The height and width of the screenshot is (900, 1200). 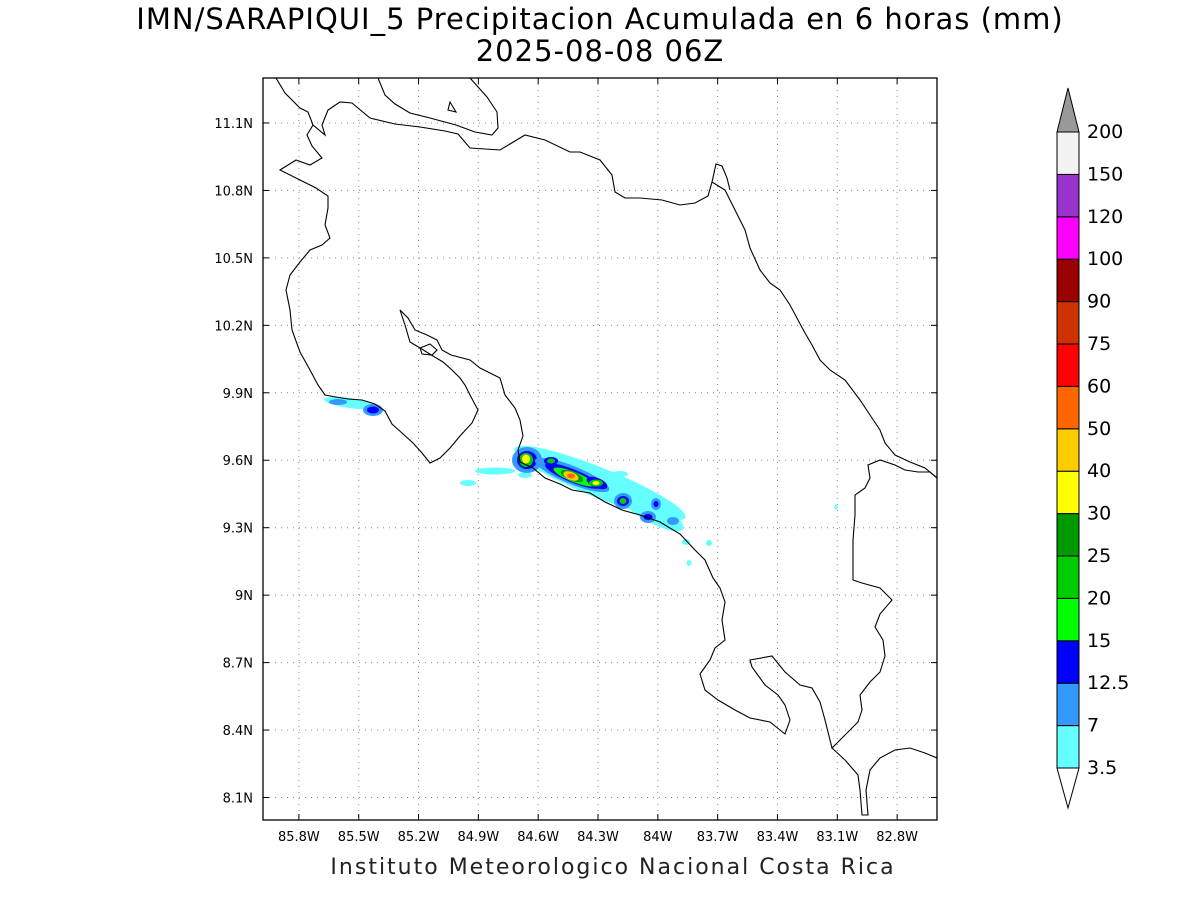 What do you see at coordinates (837, 837) in the screenshot?
I see `lon-tick-label: 83.1W` at bounding box center [837, 837].